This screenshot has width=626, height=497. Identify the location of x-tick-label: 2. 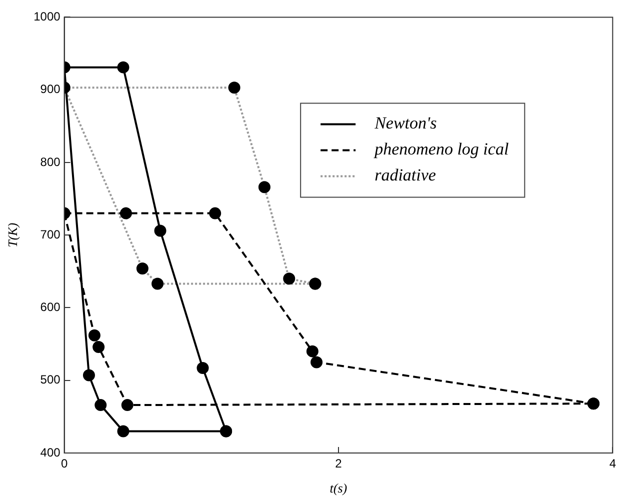
(338, 463).